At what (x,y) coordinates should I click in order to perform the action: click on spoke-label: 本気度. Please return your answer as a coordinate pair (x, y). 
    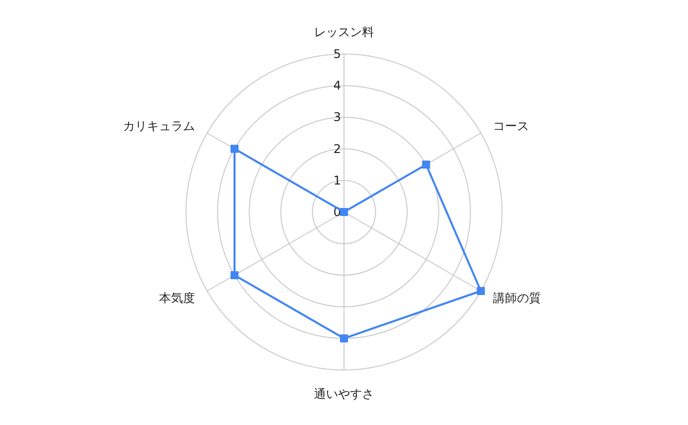
    Looking at the image, I should click on (177, 298).